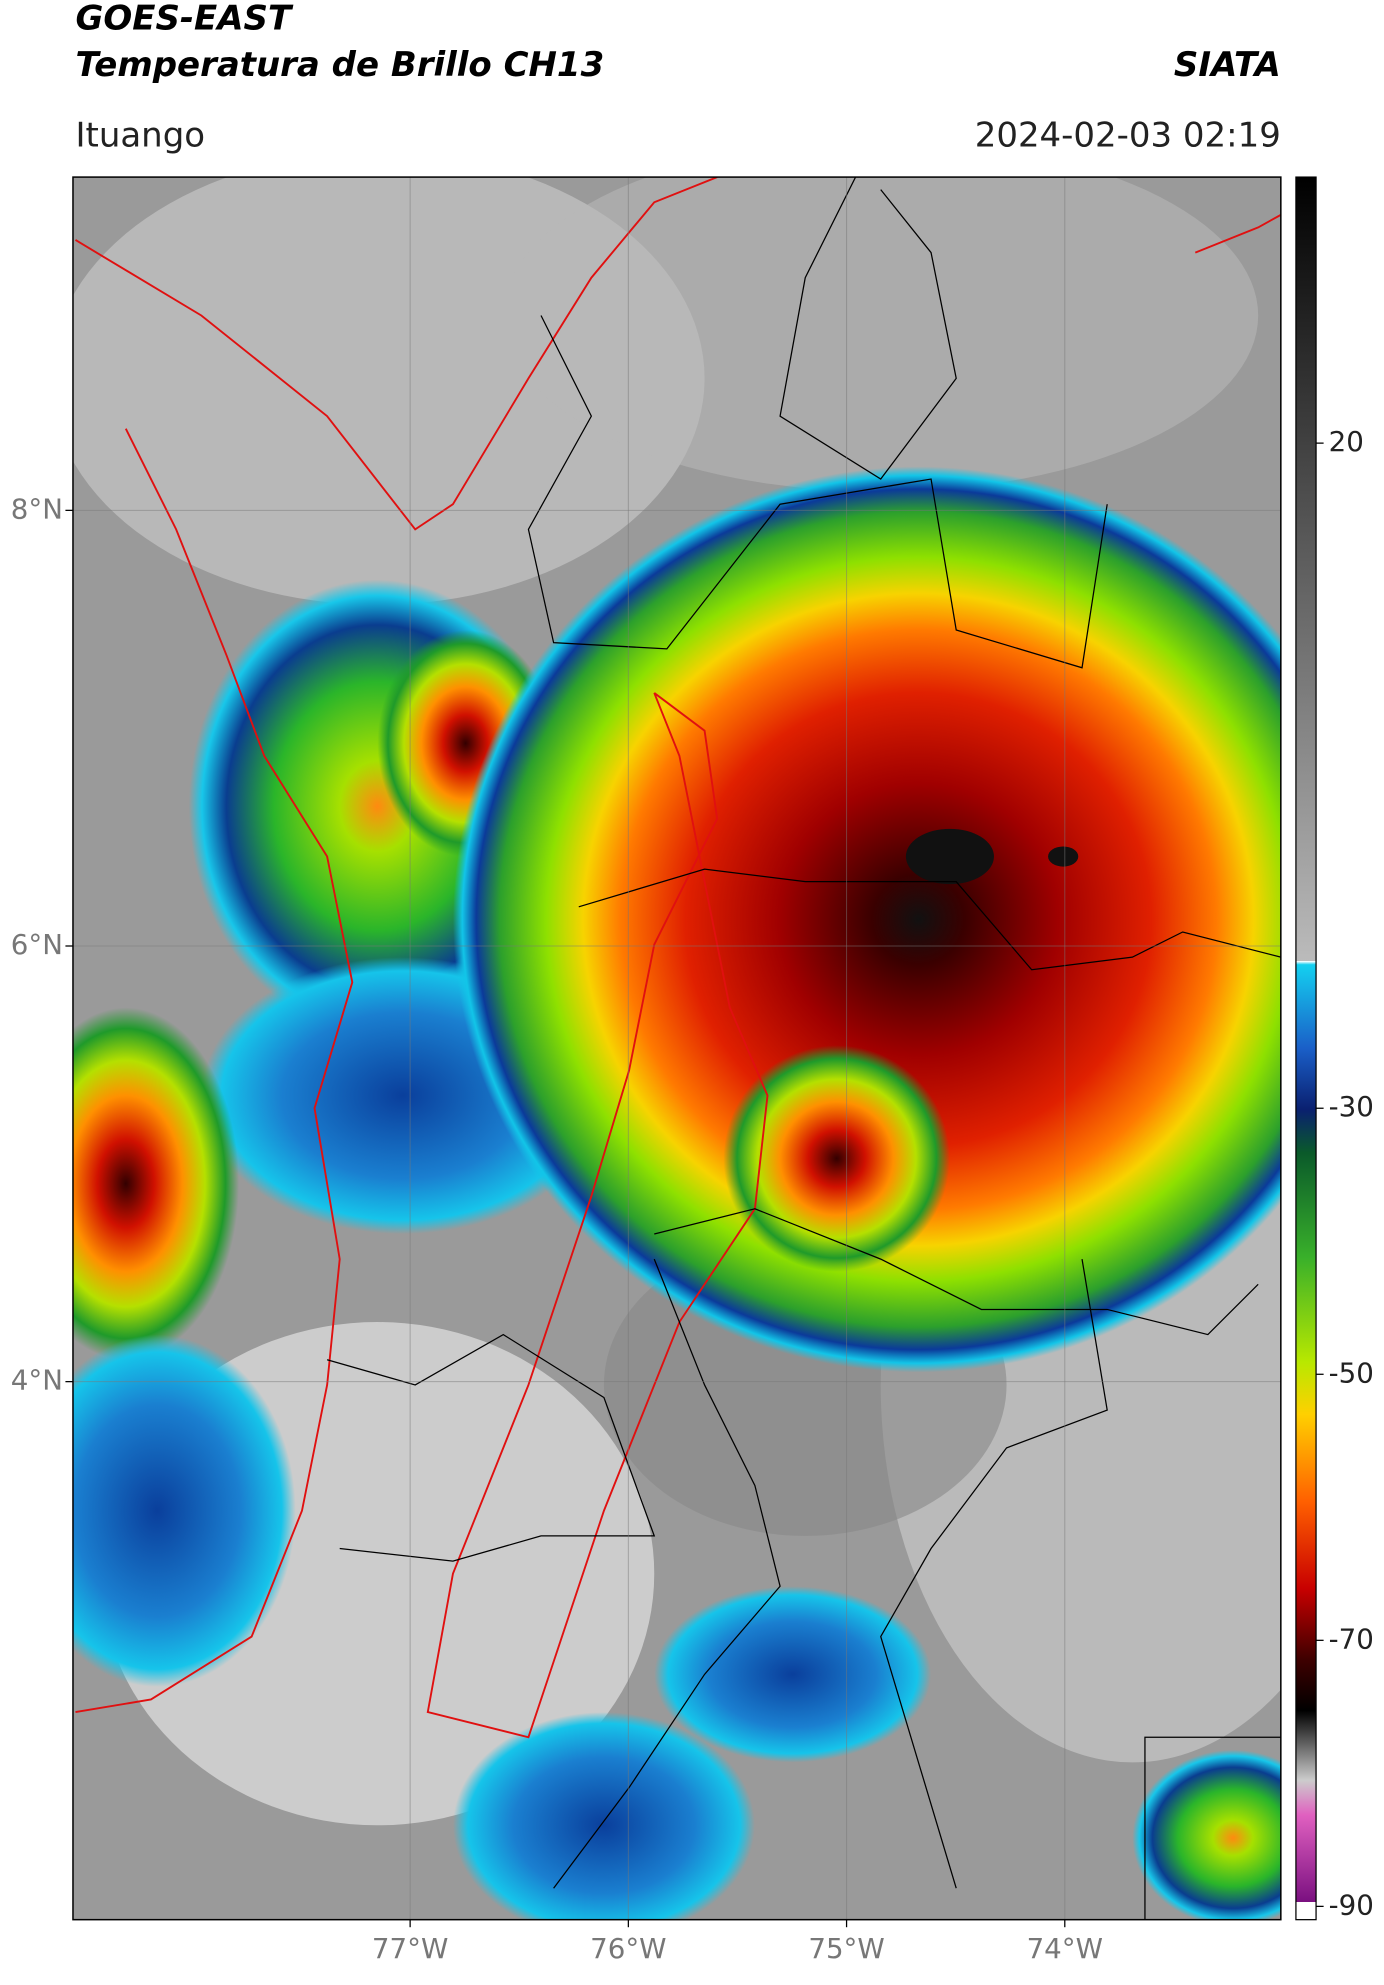  I want to click on y-tick-label: 6°N, so click(37, 944).